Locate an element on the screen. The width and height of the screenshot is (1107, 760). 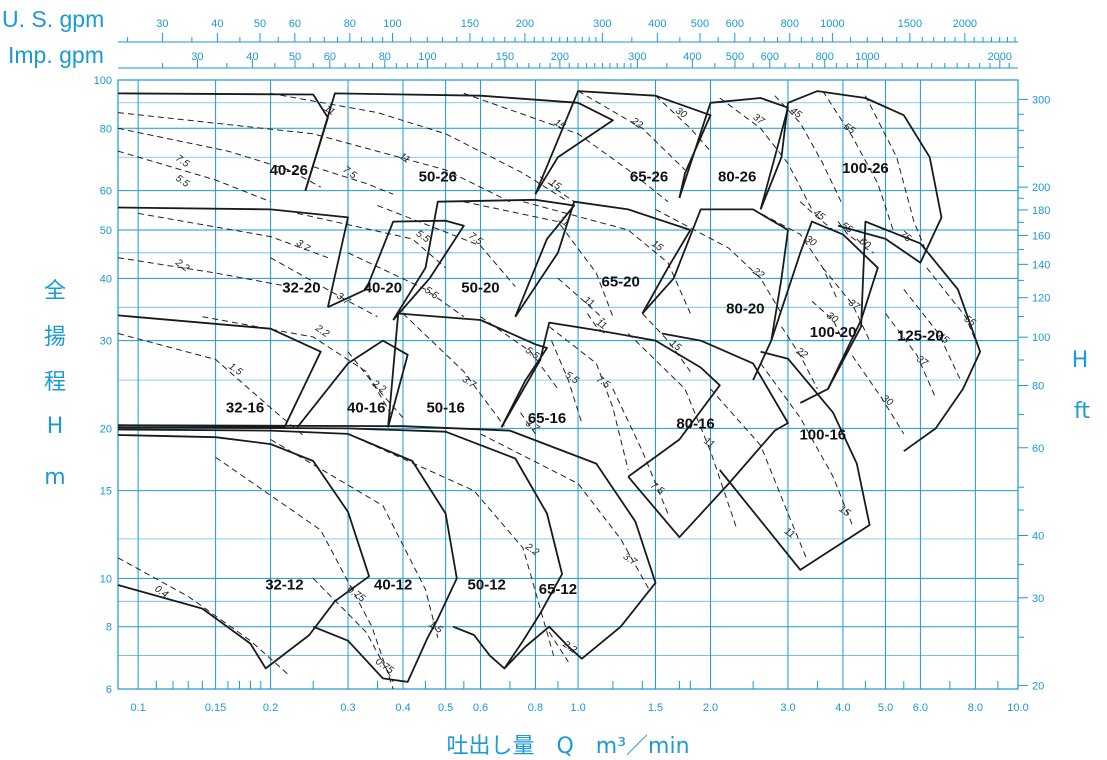
model-label: 125-20 is located at coordinates (920, 336).